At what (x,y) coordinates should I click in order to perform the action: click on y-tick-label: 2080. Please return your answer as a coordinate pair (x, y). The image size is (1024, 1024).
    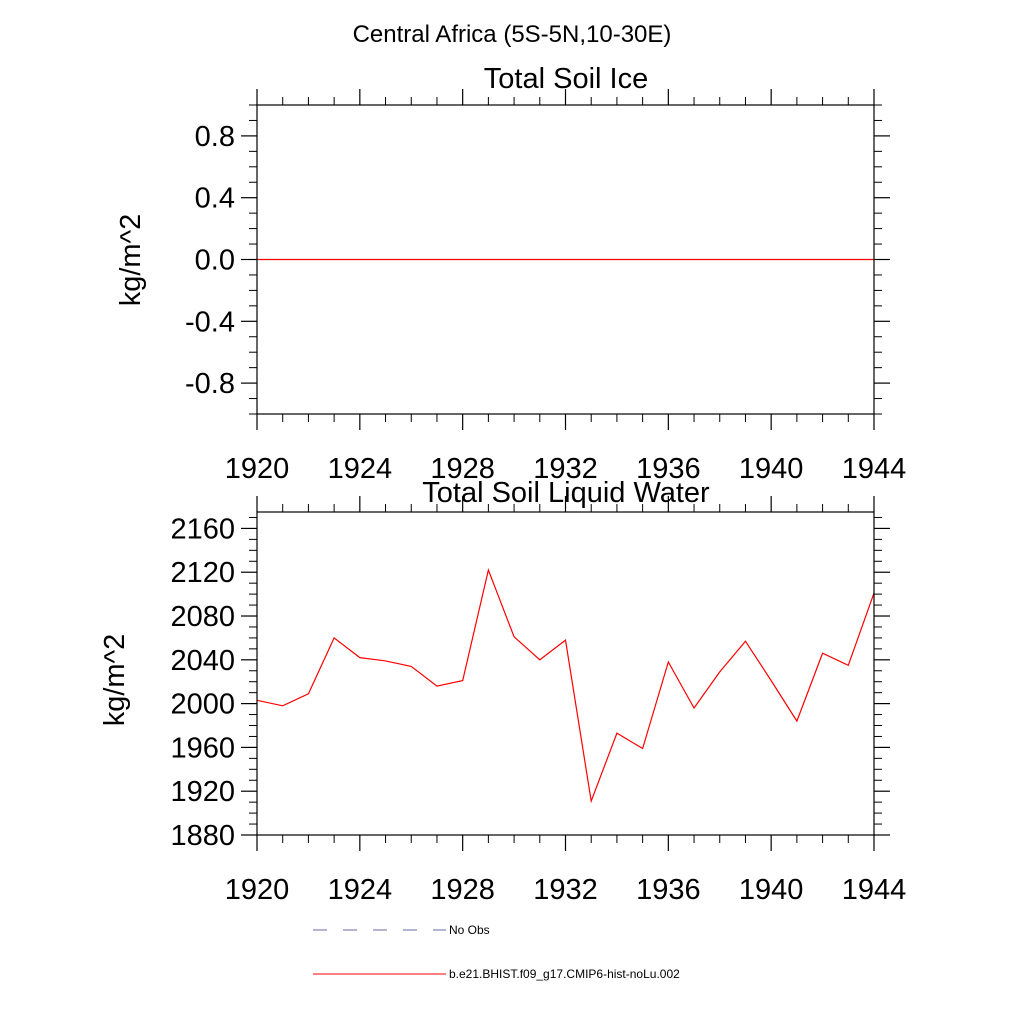
    Looking at the image, I should click on (202, 617).